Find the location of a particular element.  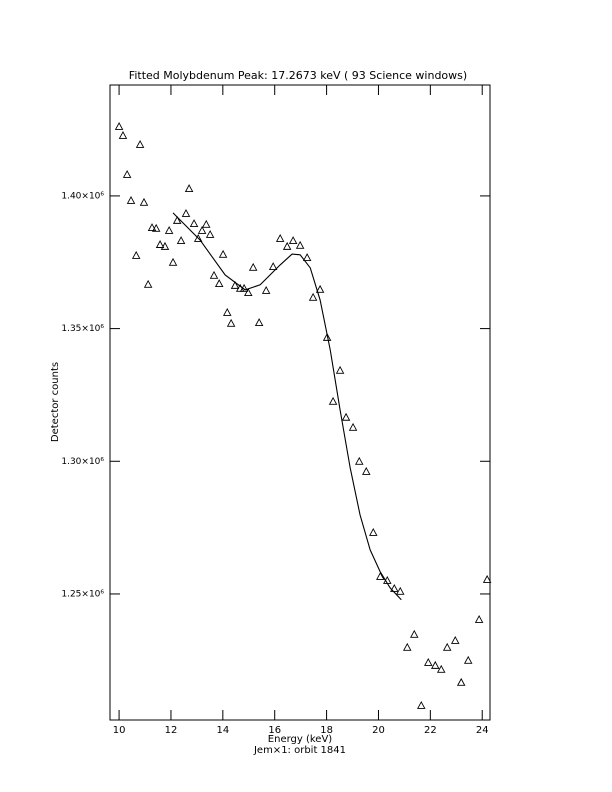

x-tick-label: 20 is located at coordinates (378, 730).